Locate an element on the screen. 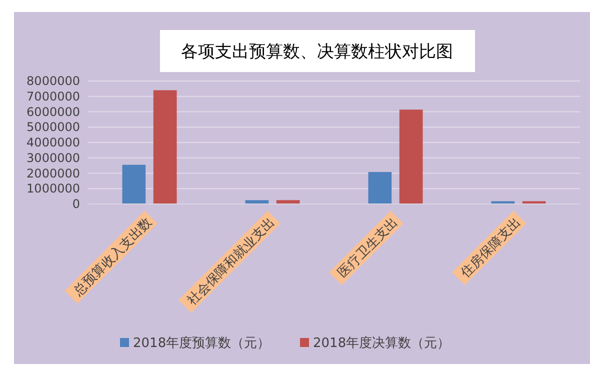 This screenshot has height=367, width=600. y-tick-label: 2000000 is located at coordinates (53, 173).